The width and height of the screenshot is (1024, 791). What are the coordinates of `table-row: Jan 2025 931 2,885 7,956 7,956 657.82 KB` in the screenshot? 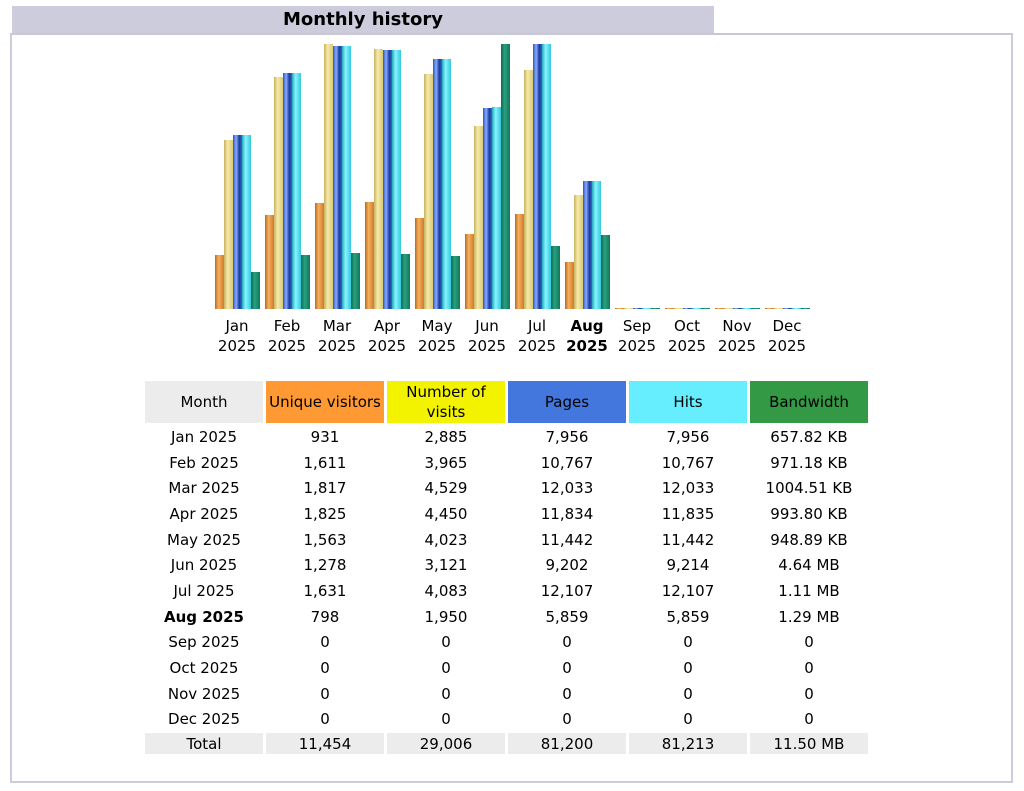 It's located at (506, 437).